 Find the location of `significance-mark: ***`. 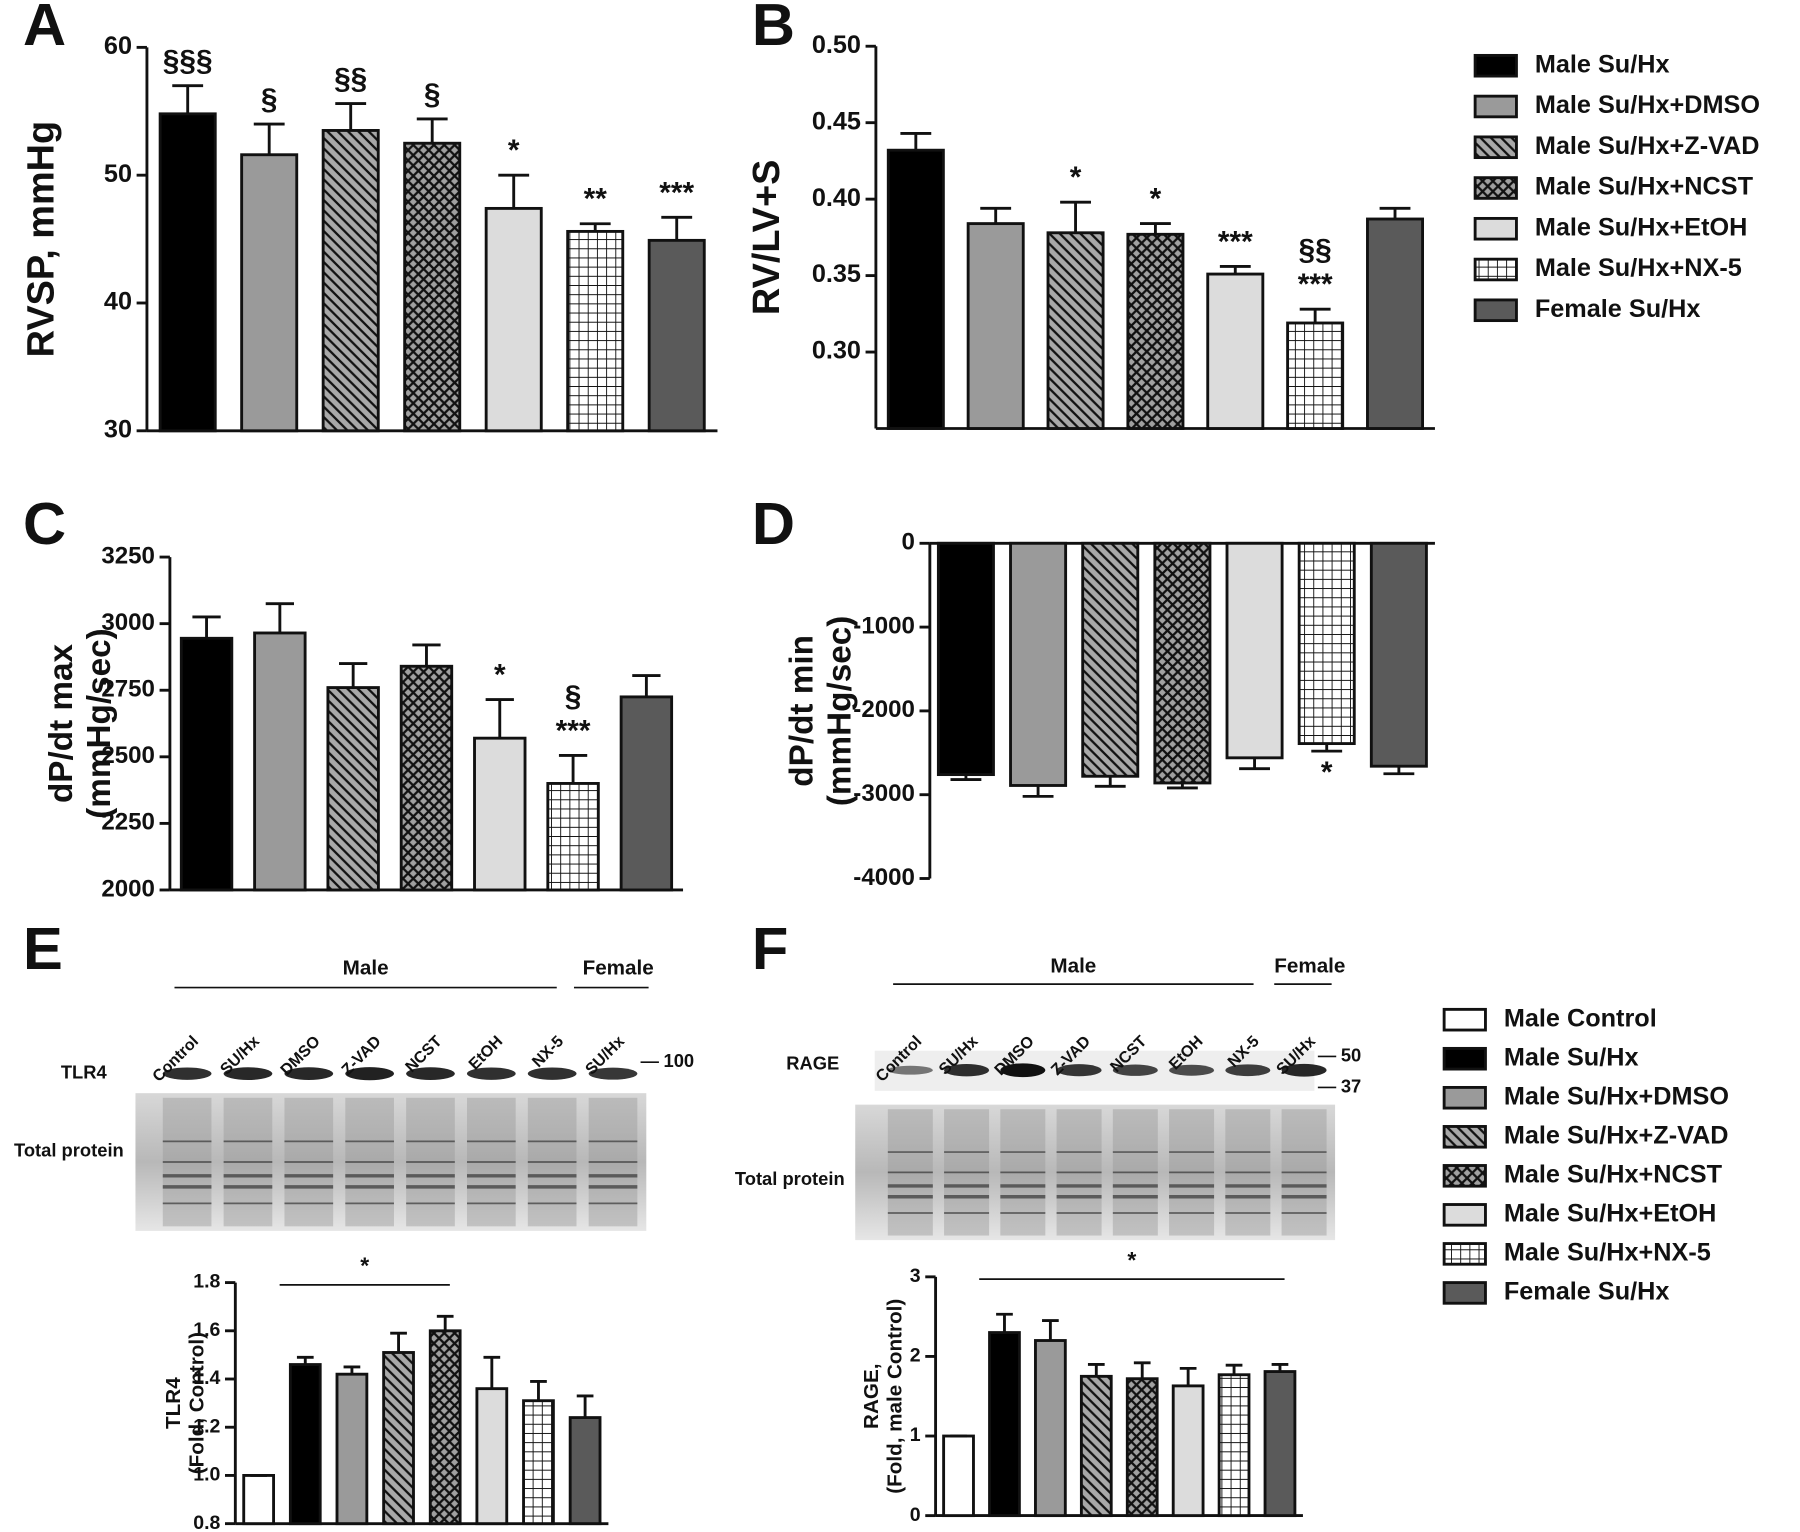

significance-mark: *** is located at coordinates (676, 192).